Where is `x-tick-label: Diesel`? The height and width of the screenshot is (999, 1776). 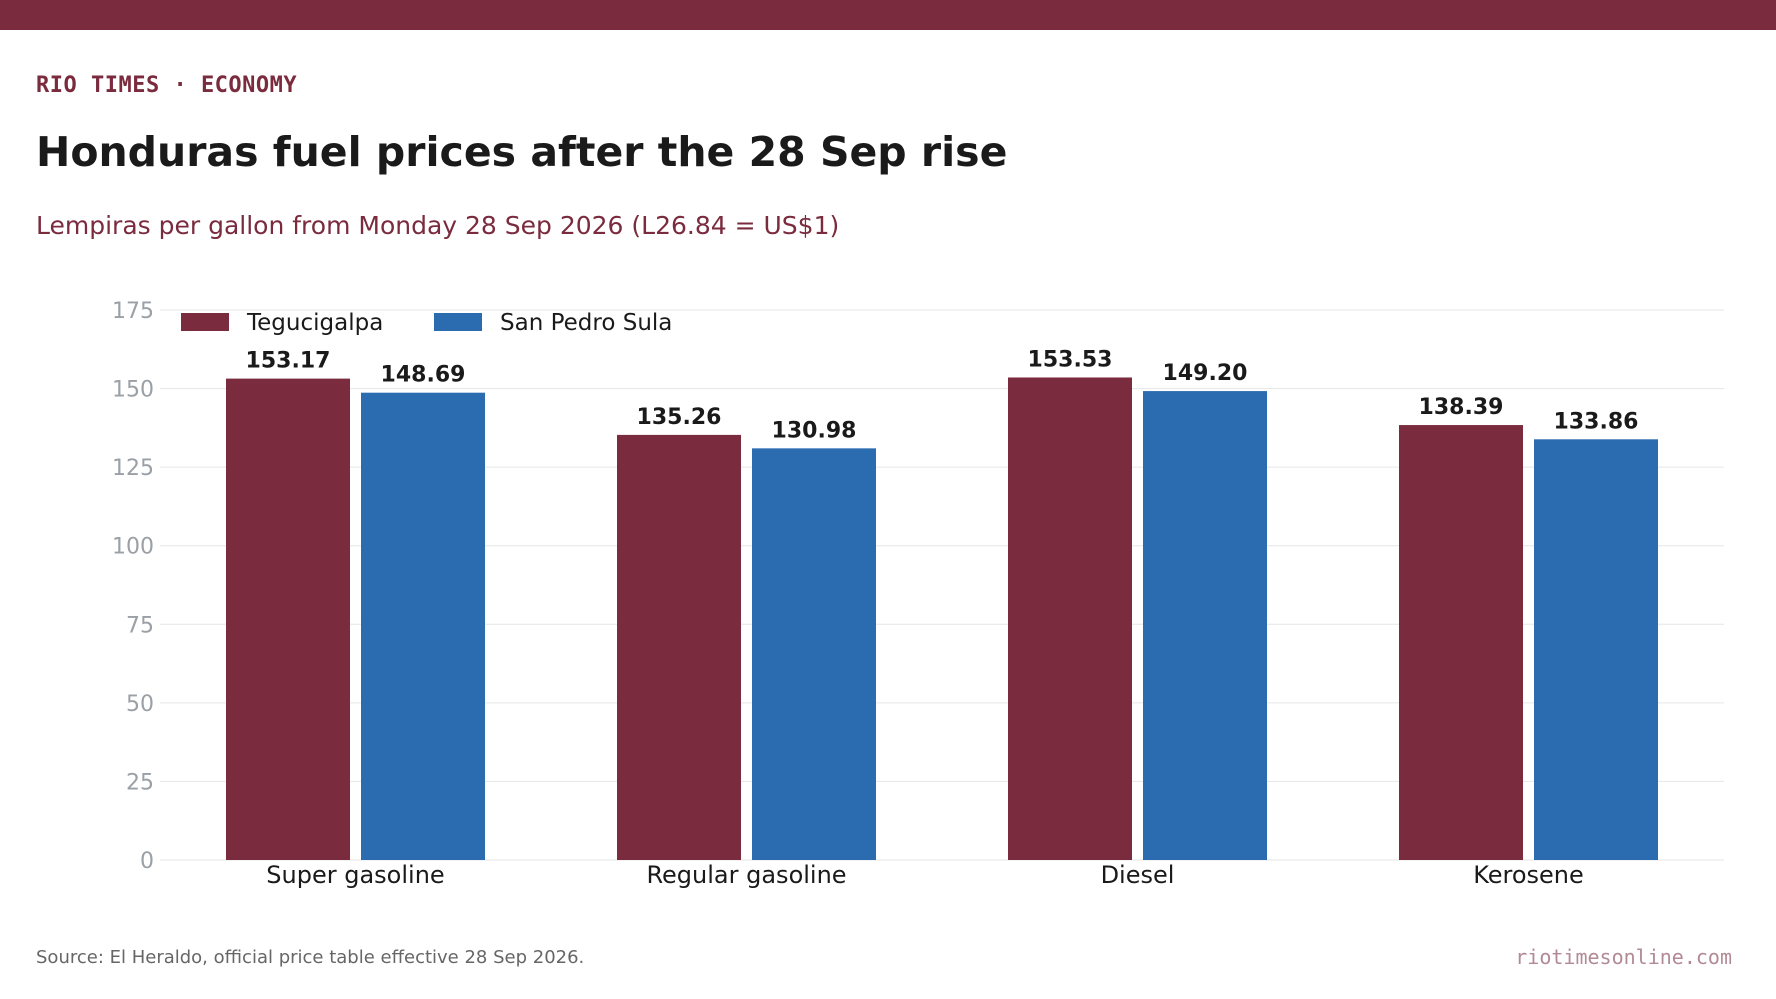 x-tick-label: Diesel is located at coordinates (1138, 875).